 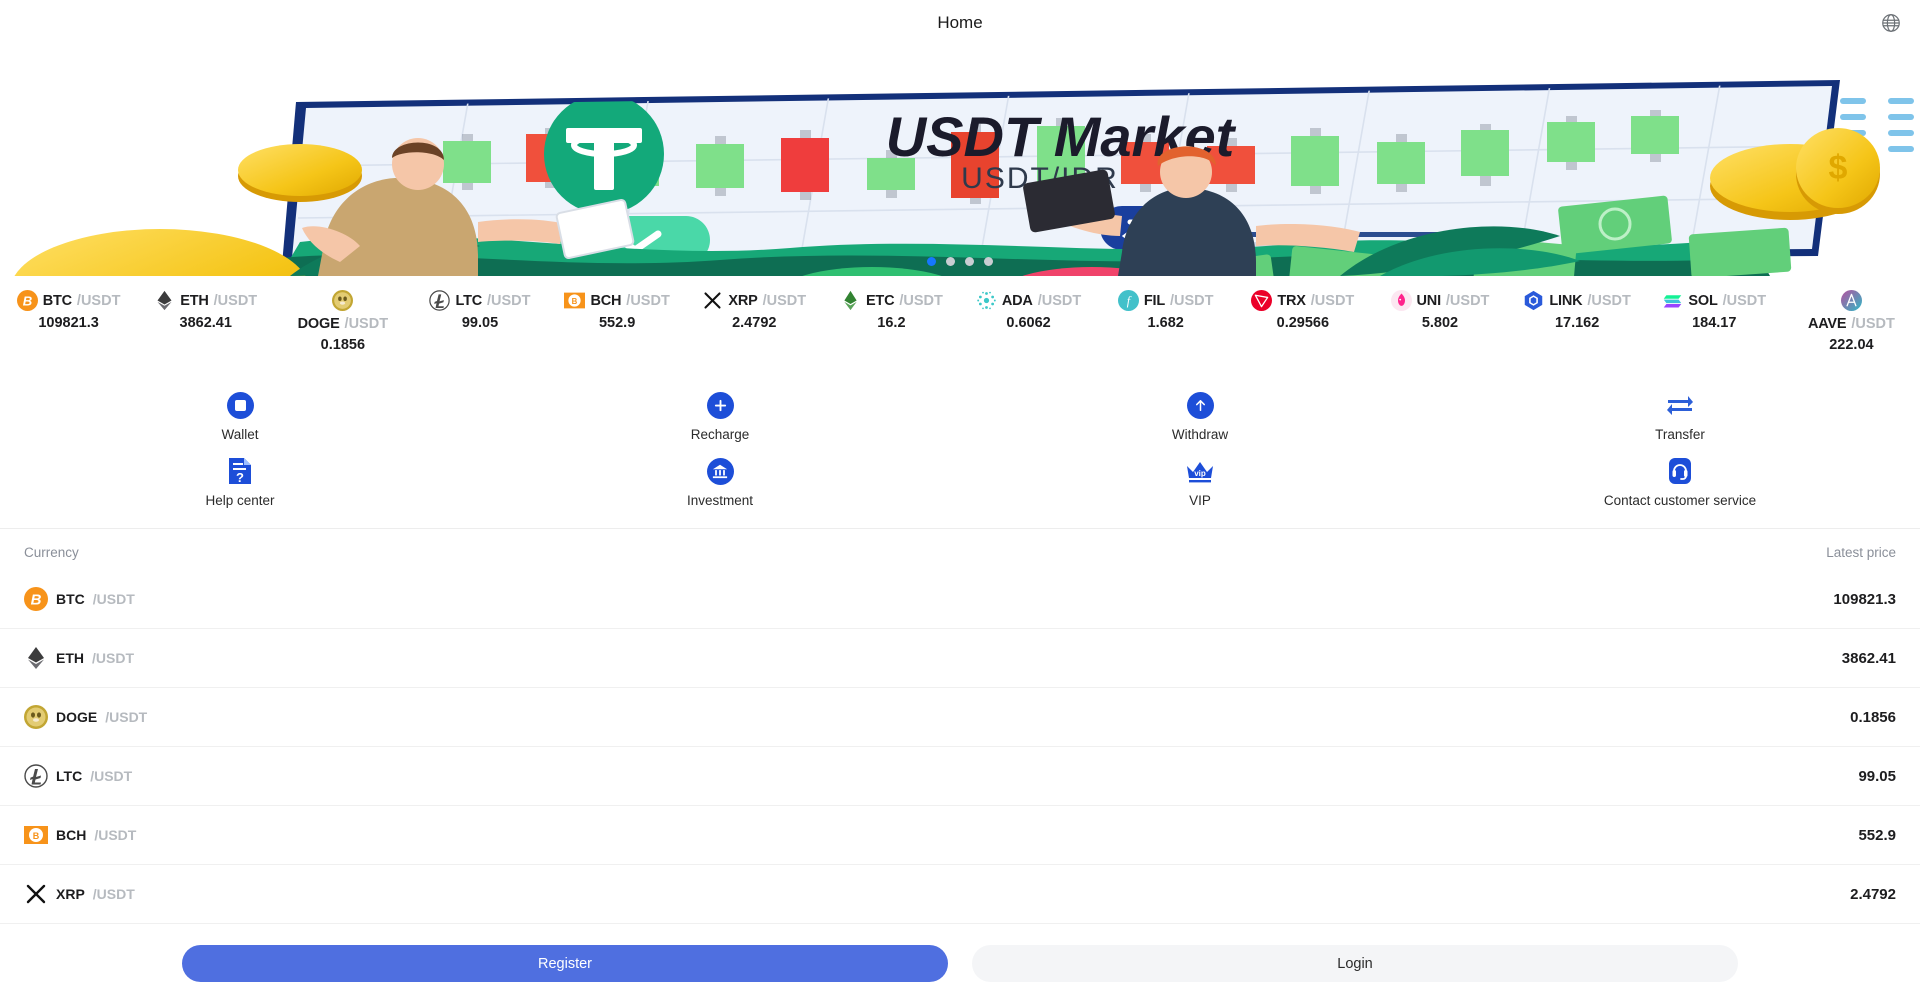 What do you see at coordinates (164, 300) in the screenshot?
I see `eth-icon` at bounding box center [164, 300].